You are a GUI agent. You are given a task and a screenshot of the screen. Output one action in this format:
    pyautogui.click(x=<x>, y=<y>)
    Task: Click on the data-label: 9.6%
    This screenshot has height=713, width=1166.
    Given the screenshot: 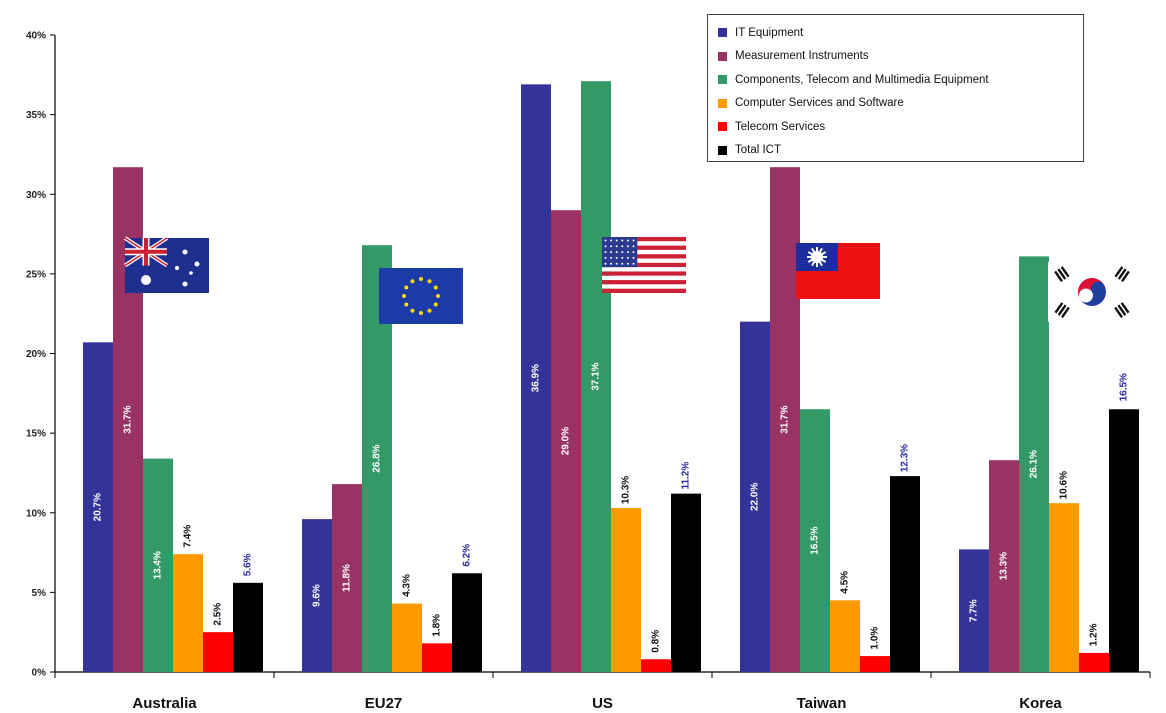 What is the action you would take?
    pyautogui.click(x=317, y=595)
    